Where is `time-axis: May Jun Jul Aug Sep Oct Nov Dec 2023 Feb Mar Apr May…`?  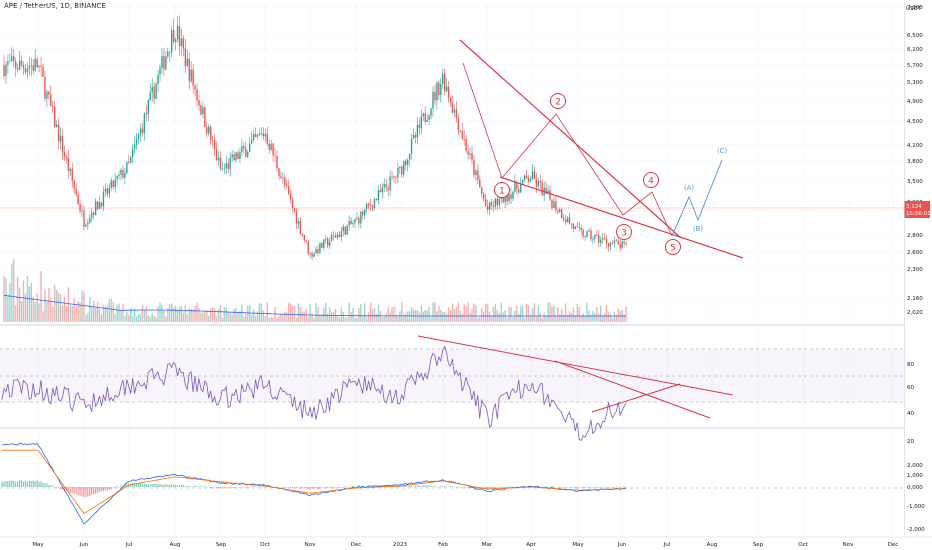 time-axis: May Jun Jul Aug Sep Oct Nov Dec 2023 Feb Mar Apr May… is located at coordinates (465, 545).